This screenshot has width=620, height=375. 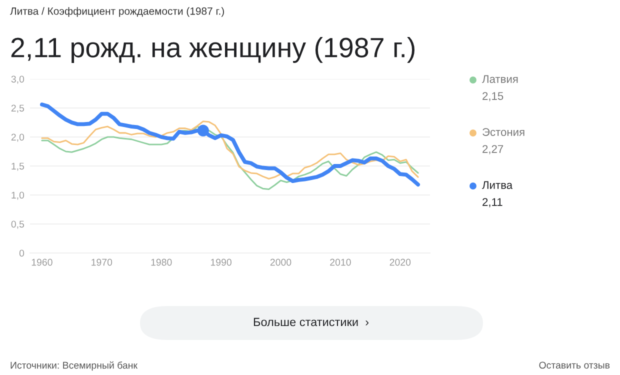 I want to click on y-tick-label: 0,5, so click(x=17, y=224).